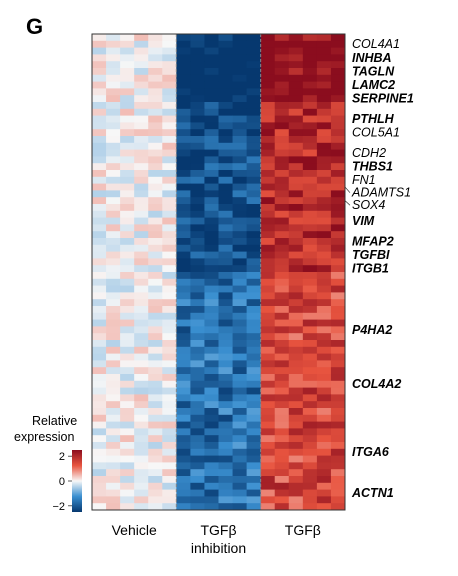 Image resolution: width=458 pixels, height=576 pixels. What do you see at coordinates (376, 133) in the screenshot?
I see `gene-label: COL5A1` at bounding box center [376, 133].